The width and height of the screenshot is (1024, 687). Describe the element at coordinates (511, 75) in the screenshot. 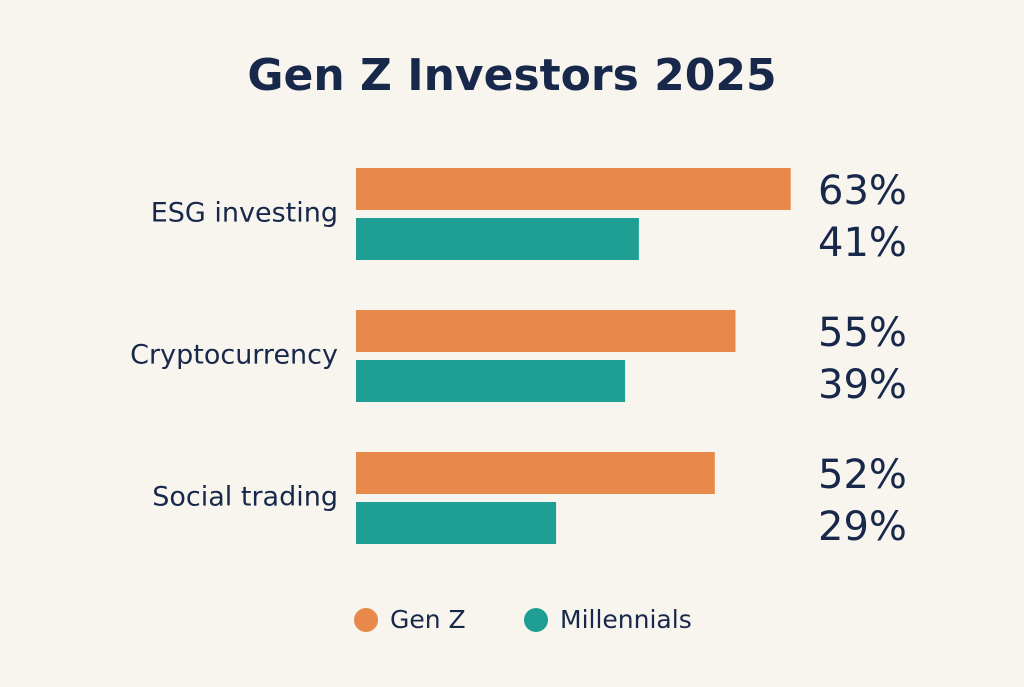

I see `chart-title: Gen Z Investors 2025` at that location.